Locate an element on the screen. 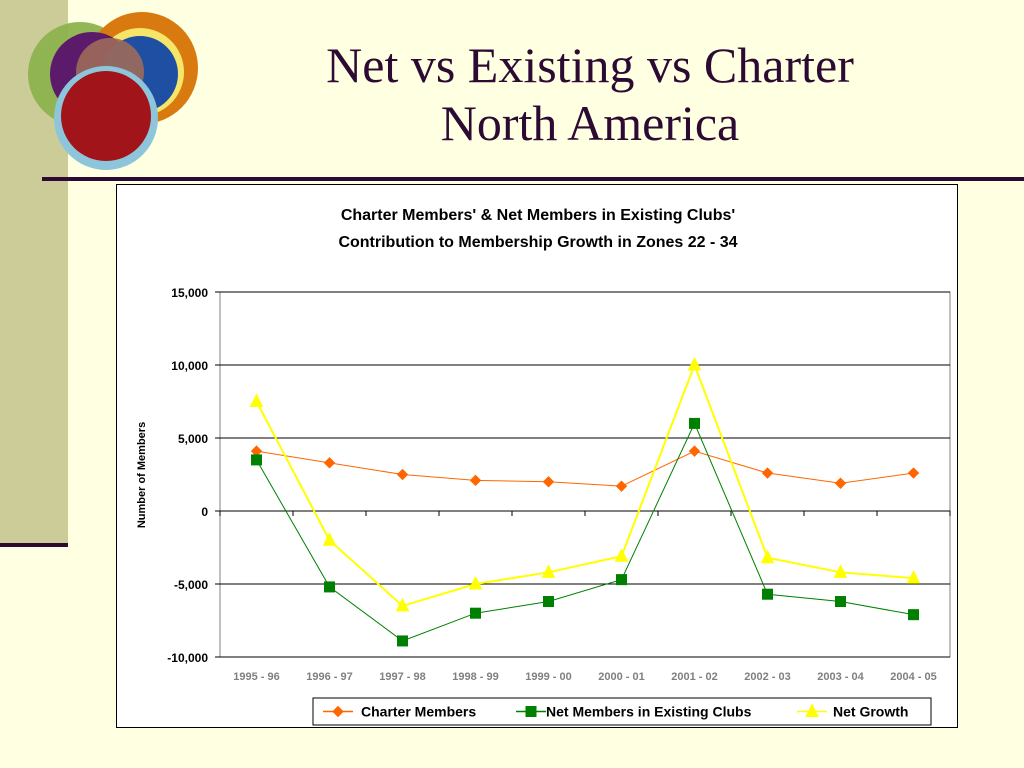 This screenshot has width=1024, height=768. series-line-diamond is located at coordinates (585, 468).